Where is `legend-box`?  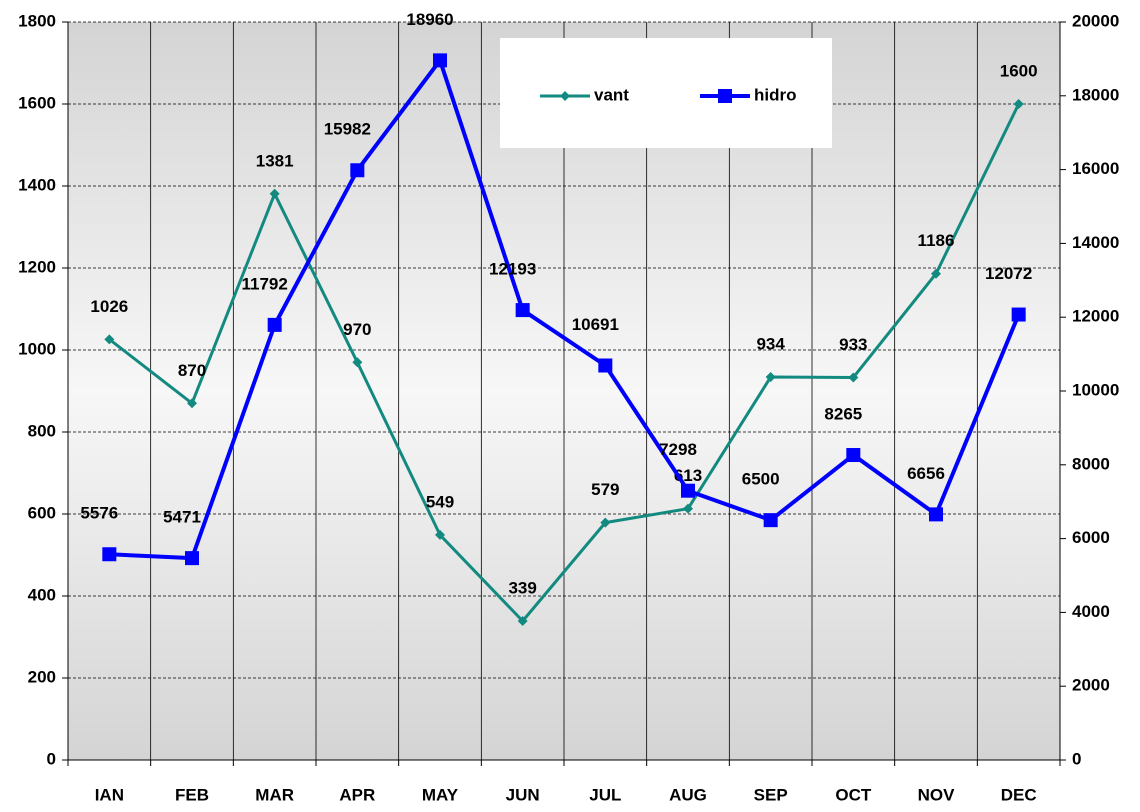
legend-box is located at coordinates (666, 93).